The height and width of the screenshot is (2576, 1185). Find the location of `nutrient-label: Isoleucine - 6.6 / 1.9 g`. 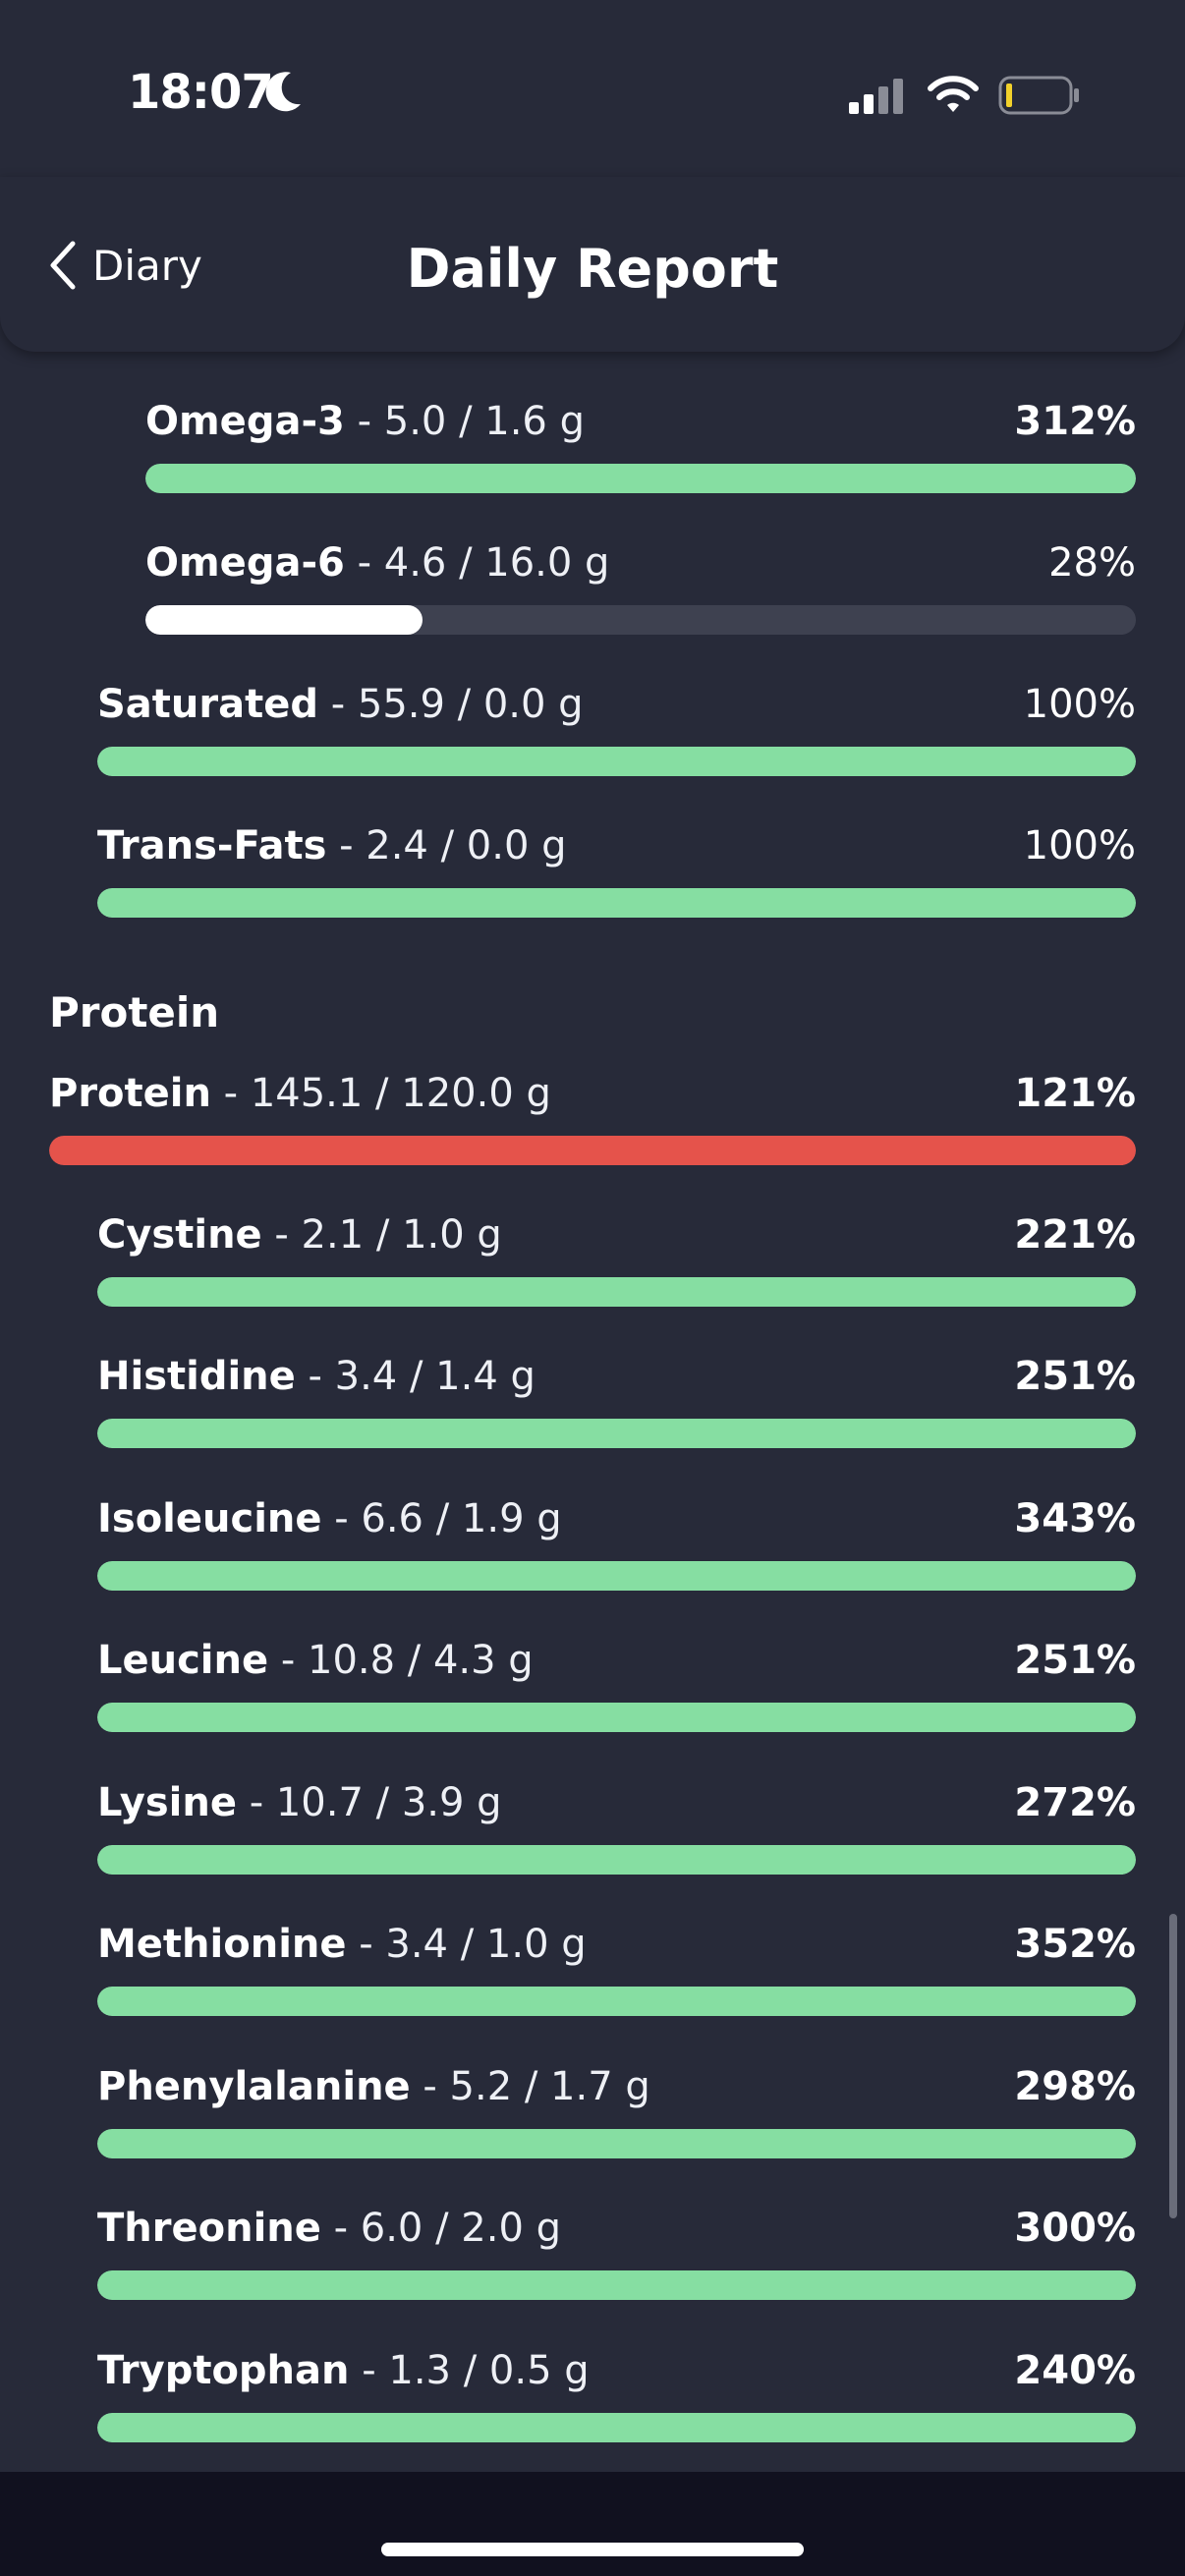

nutrient-label: Isoleucine - 6.6 / 1.9 g is located at coordinates (329, 1518).